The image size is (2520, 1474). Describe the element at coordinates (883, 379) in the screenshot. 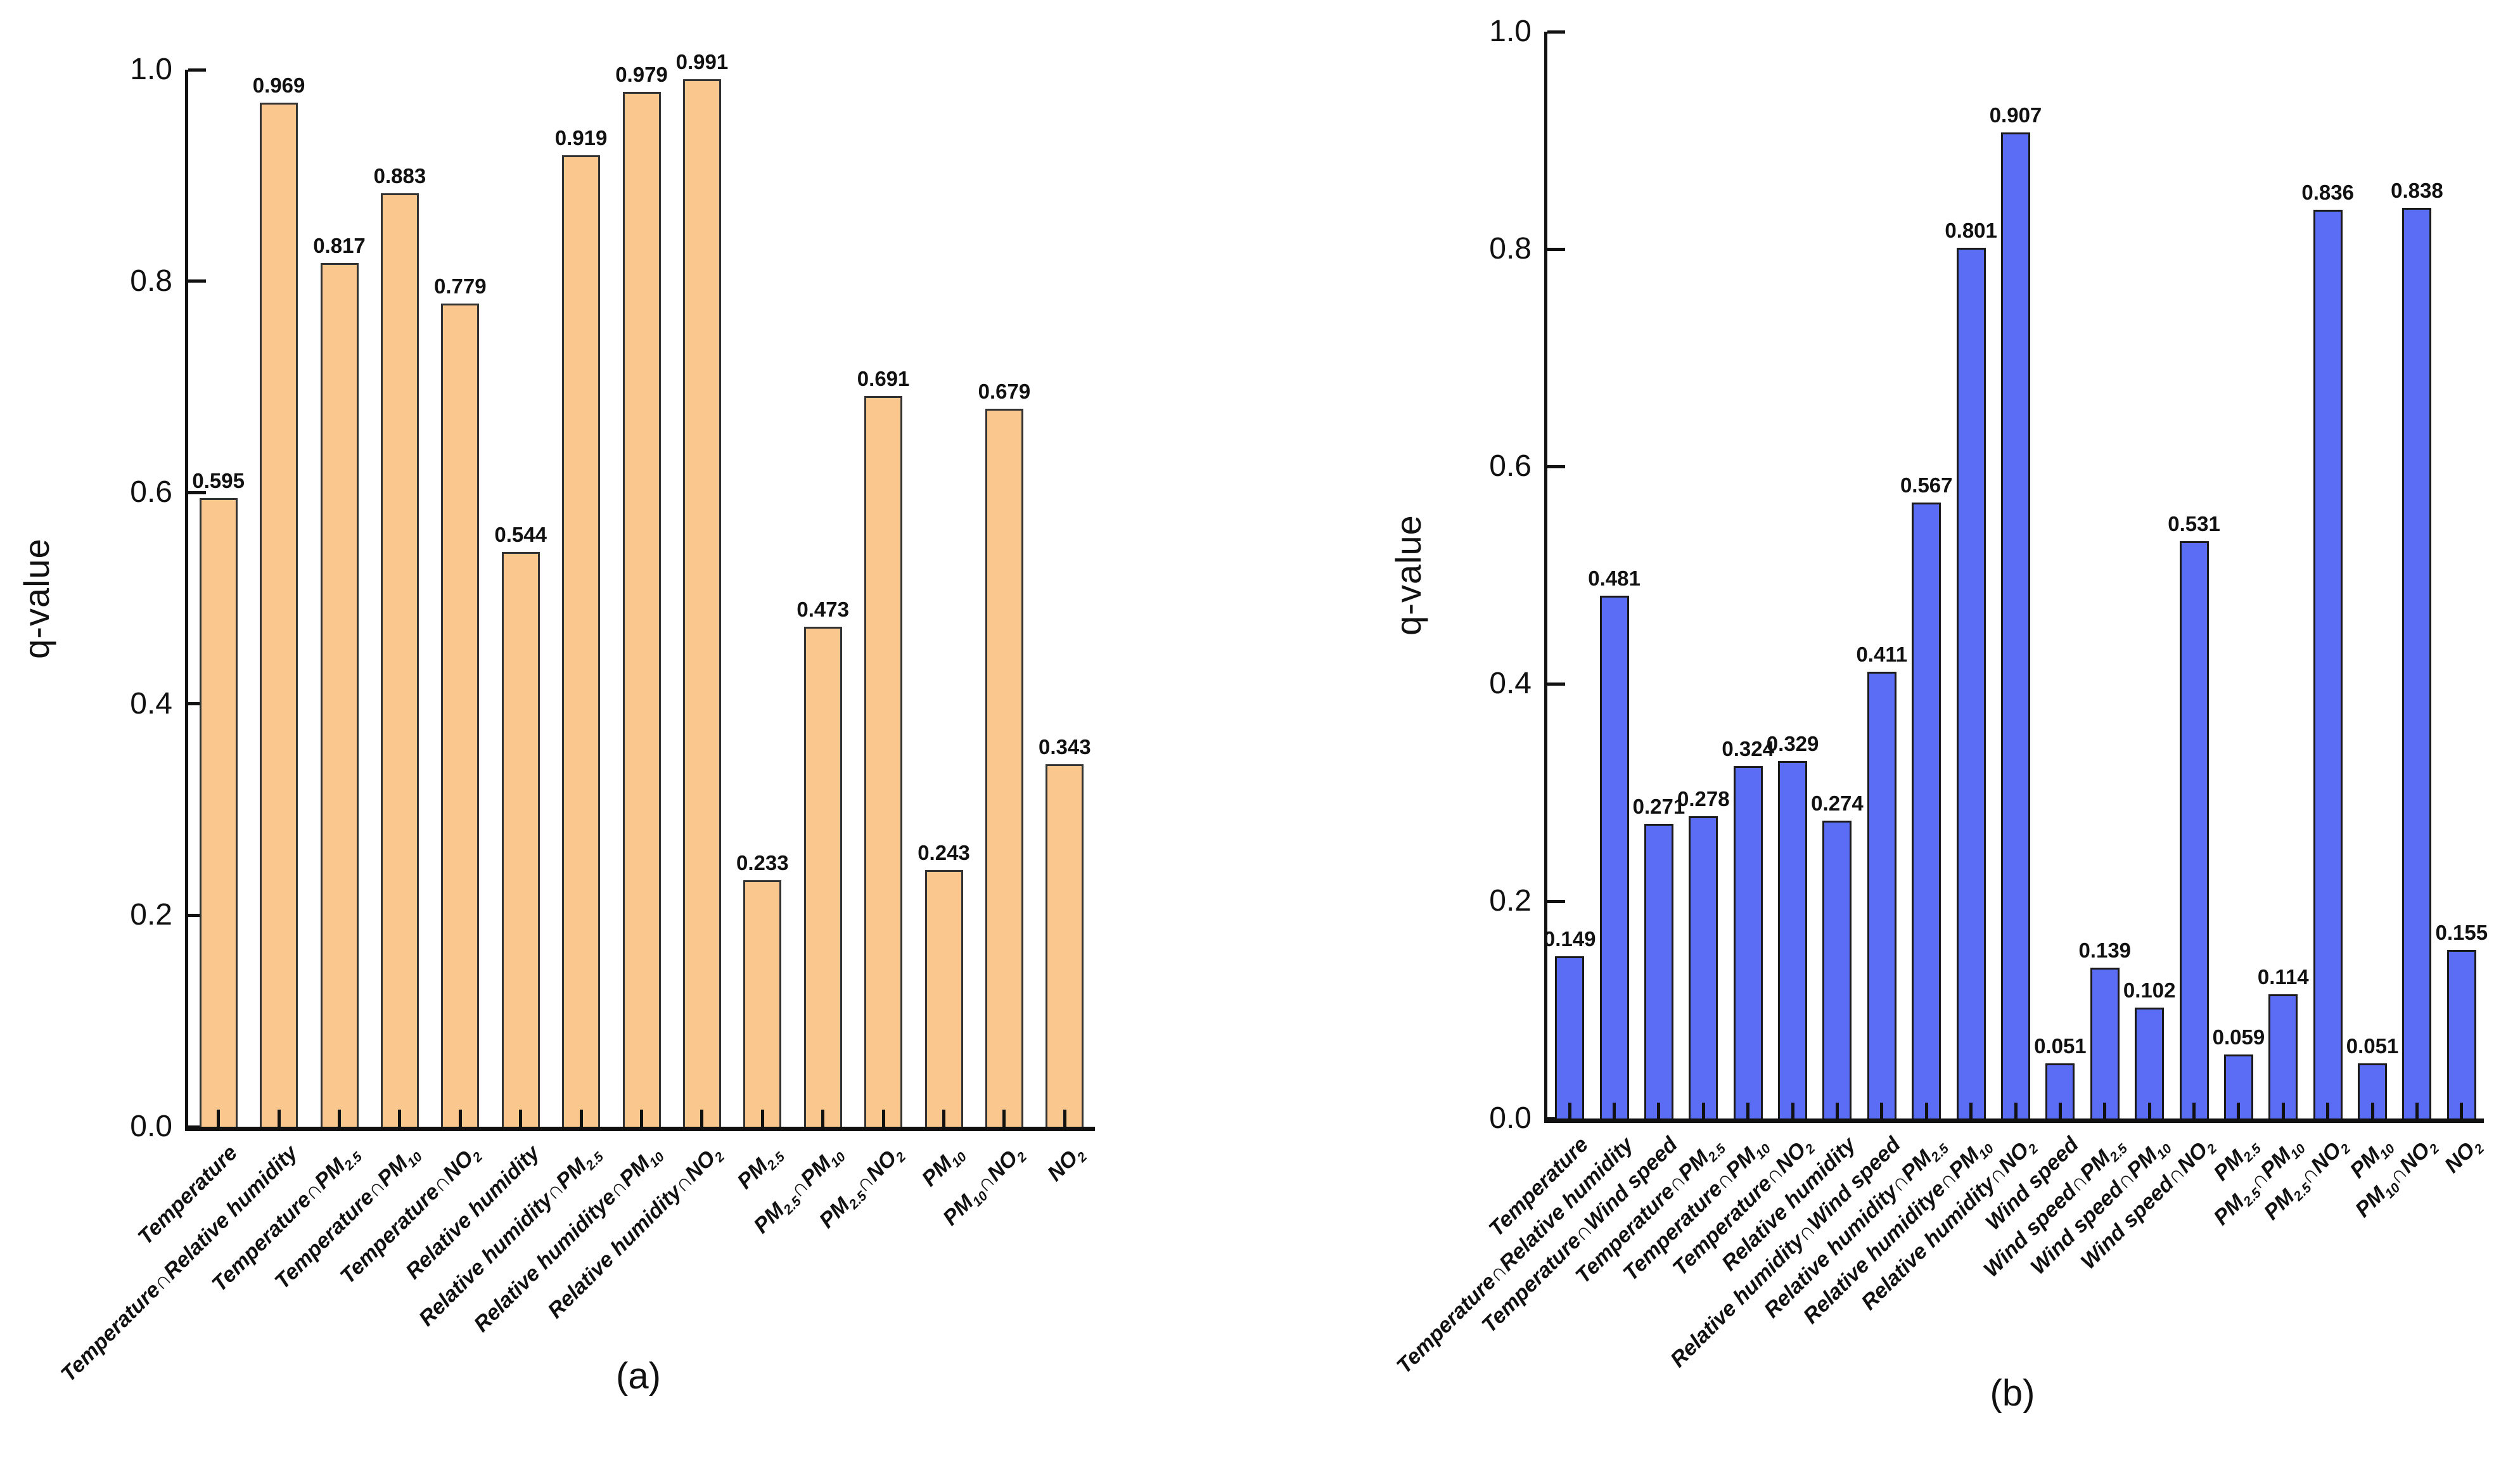

I see `bar-value-label: 0.691` at that location.